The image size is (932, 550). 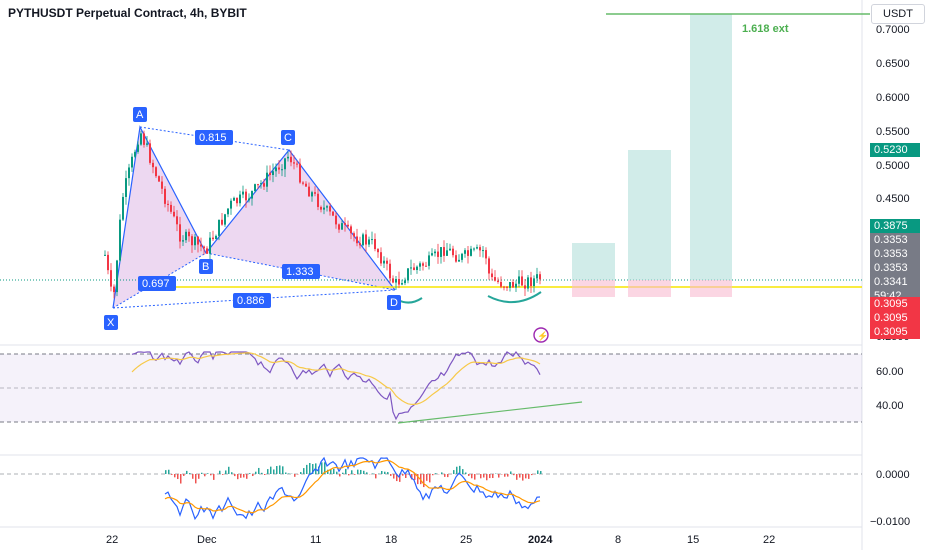 I want to click on currency-selector: USDT, so click(x=898, y=14).